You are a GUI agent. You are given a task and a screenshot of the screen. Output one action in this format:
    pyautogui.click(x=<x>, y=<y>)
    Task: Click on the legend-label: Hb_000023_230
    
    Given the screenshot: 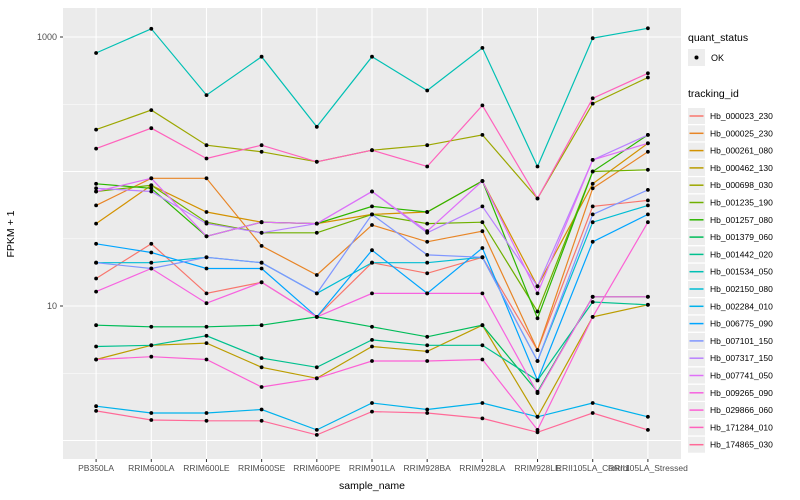 What is the action you would take?
    pyautogui.click(x=741, y=116)
    